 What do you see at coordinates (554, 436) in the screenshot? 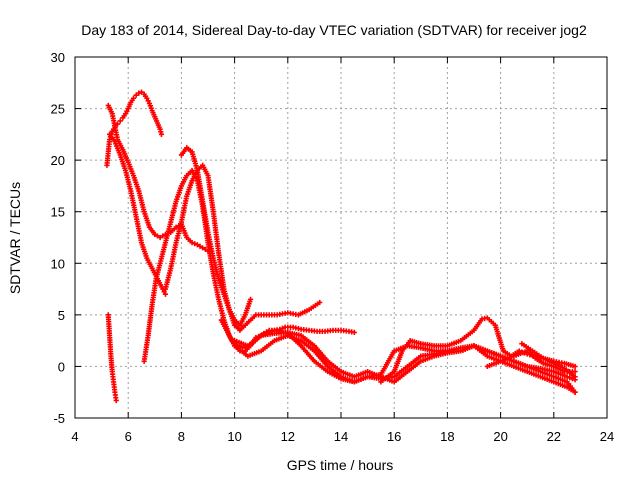
I see `x-tick-label: 22` at bounding box center [554, 436].